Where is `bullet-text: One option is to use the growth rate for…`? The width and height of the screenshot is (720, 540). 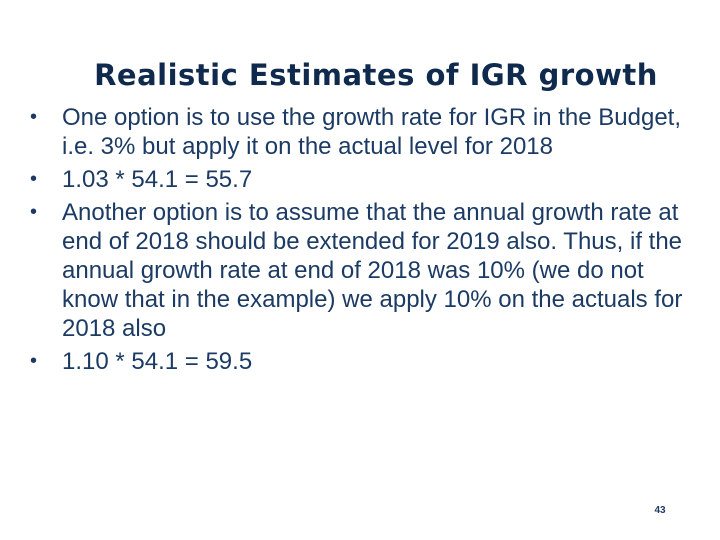
bullet-text: One option is to use the growth rate for… is located at coordinates (372, 132).